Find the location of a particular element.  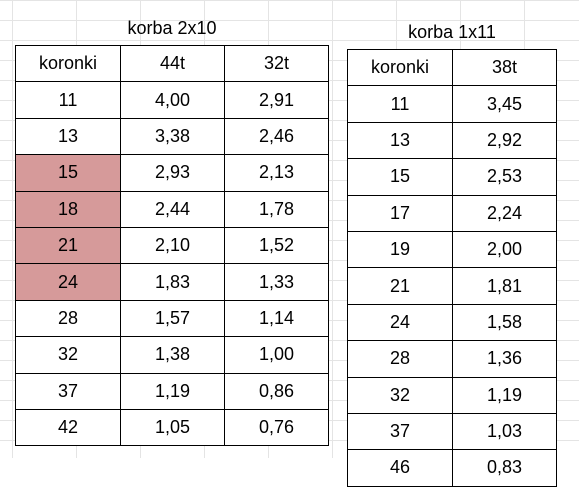

header-row: koronki 38t is located at coordinates (452, 67).